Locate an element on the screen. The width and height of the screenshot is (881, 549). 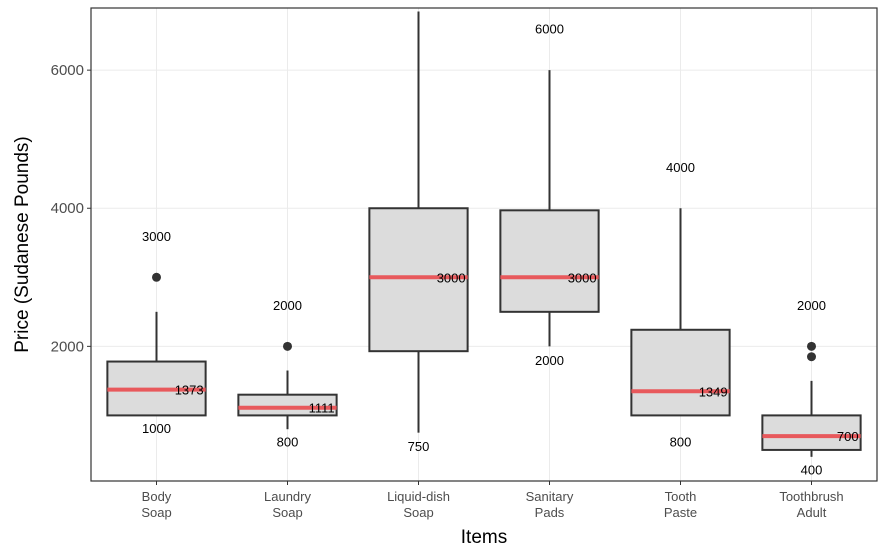
y-axis-title: Price (Sudanese Pounds) is located at coordinates (22, 244).